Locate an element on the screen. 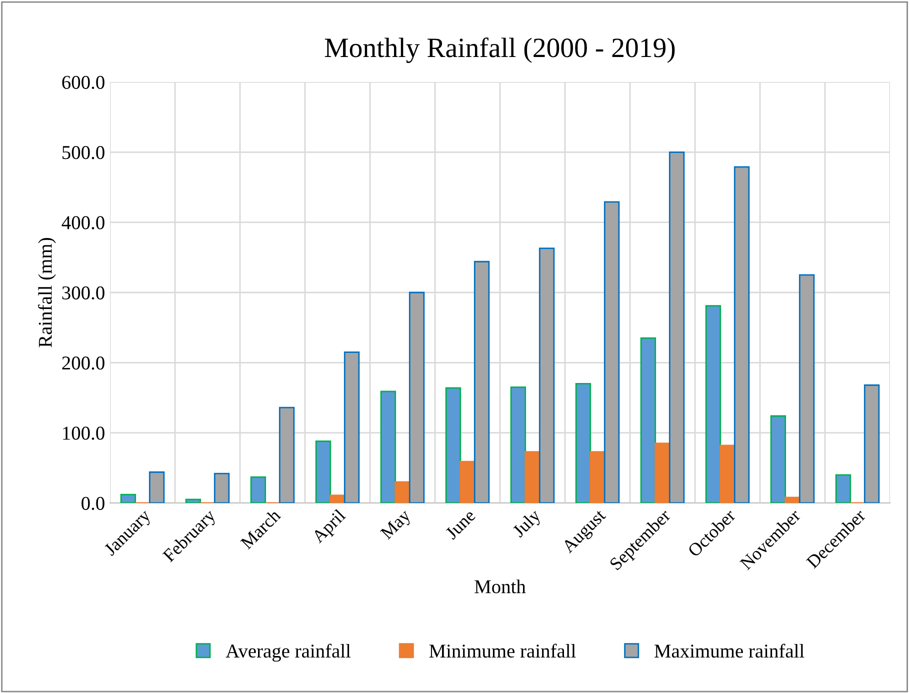  legend-label: Minimume rainfall is located at coordinates (502, 651).